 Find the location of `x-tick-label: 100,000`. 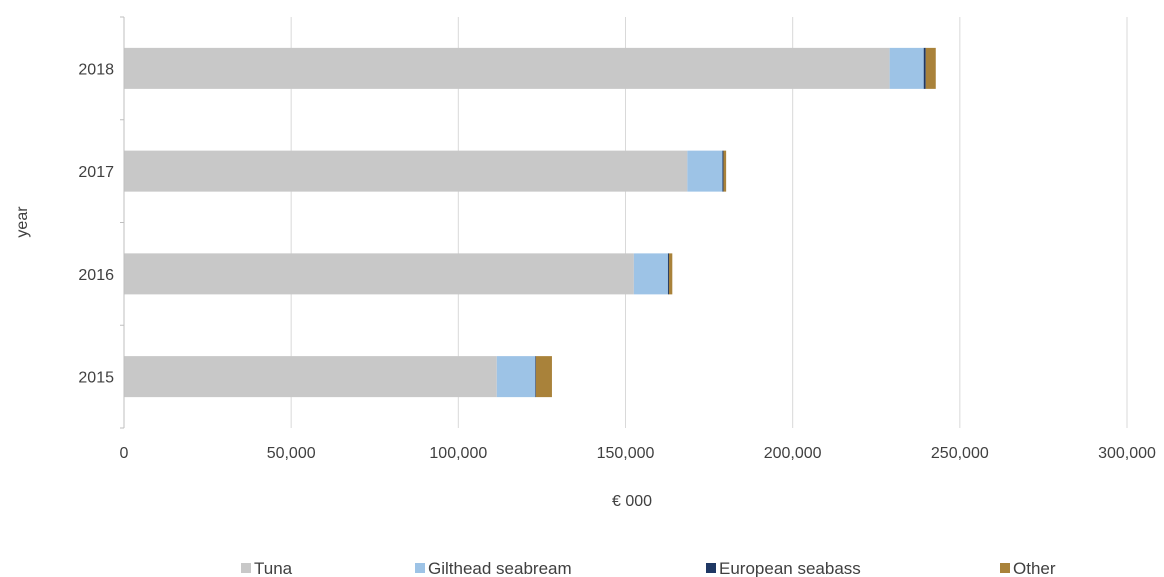

x-tick-label: 100,000 is located at coordinates (458, 453).